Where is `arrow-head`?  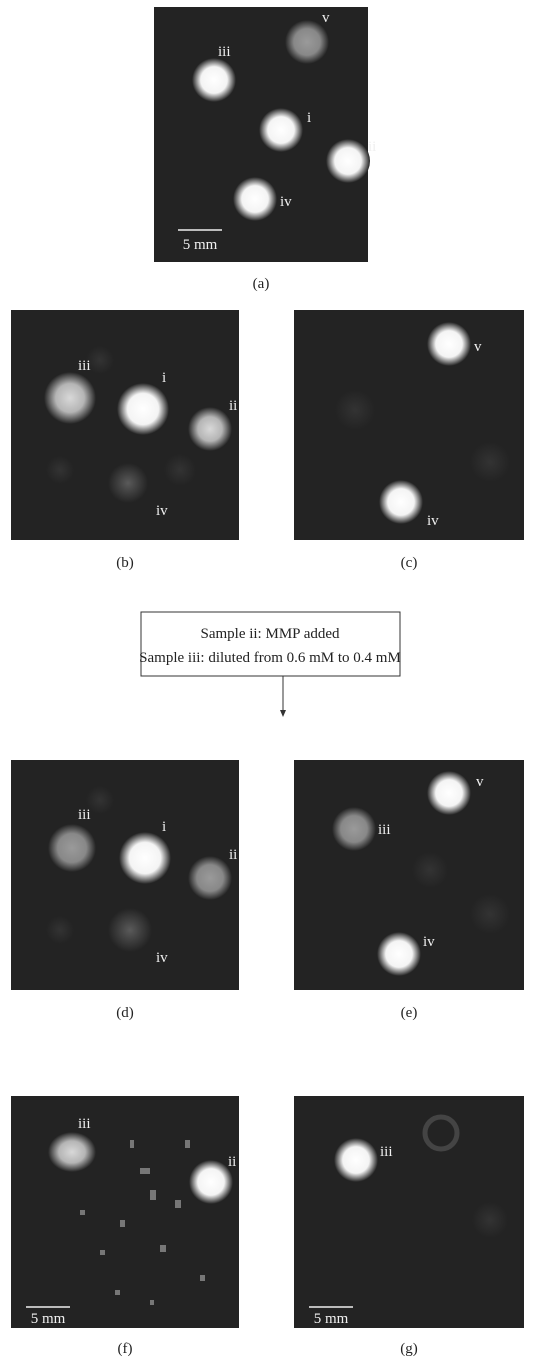 arrow-head is located at coordinates (283, 713).